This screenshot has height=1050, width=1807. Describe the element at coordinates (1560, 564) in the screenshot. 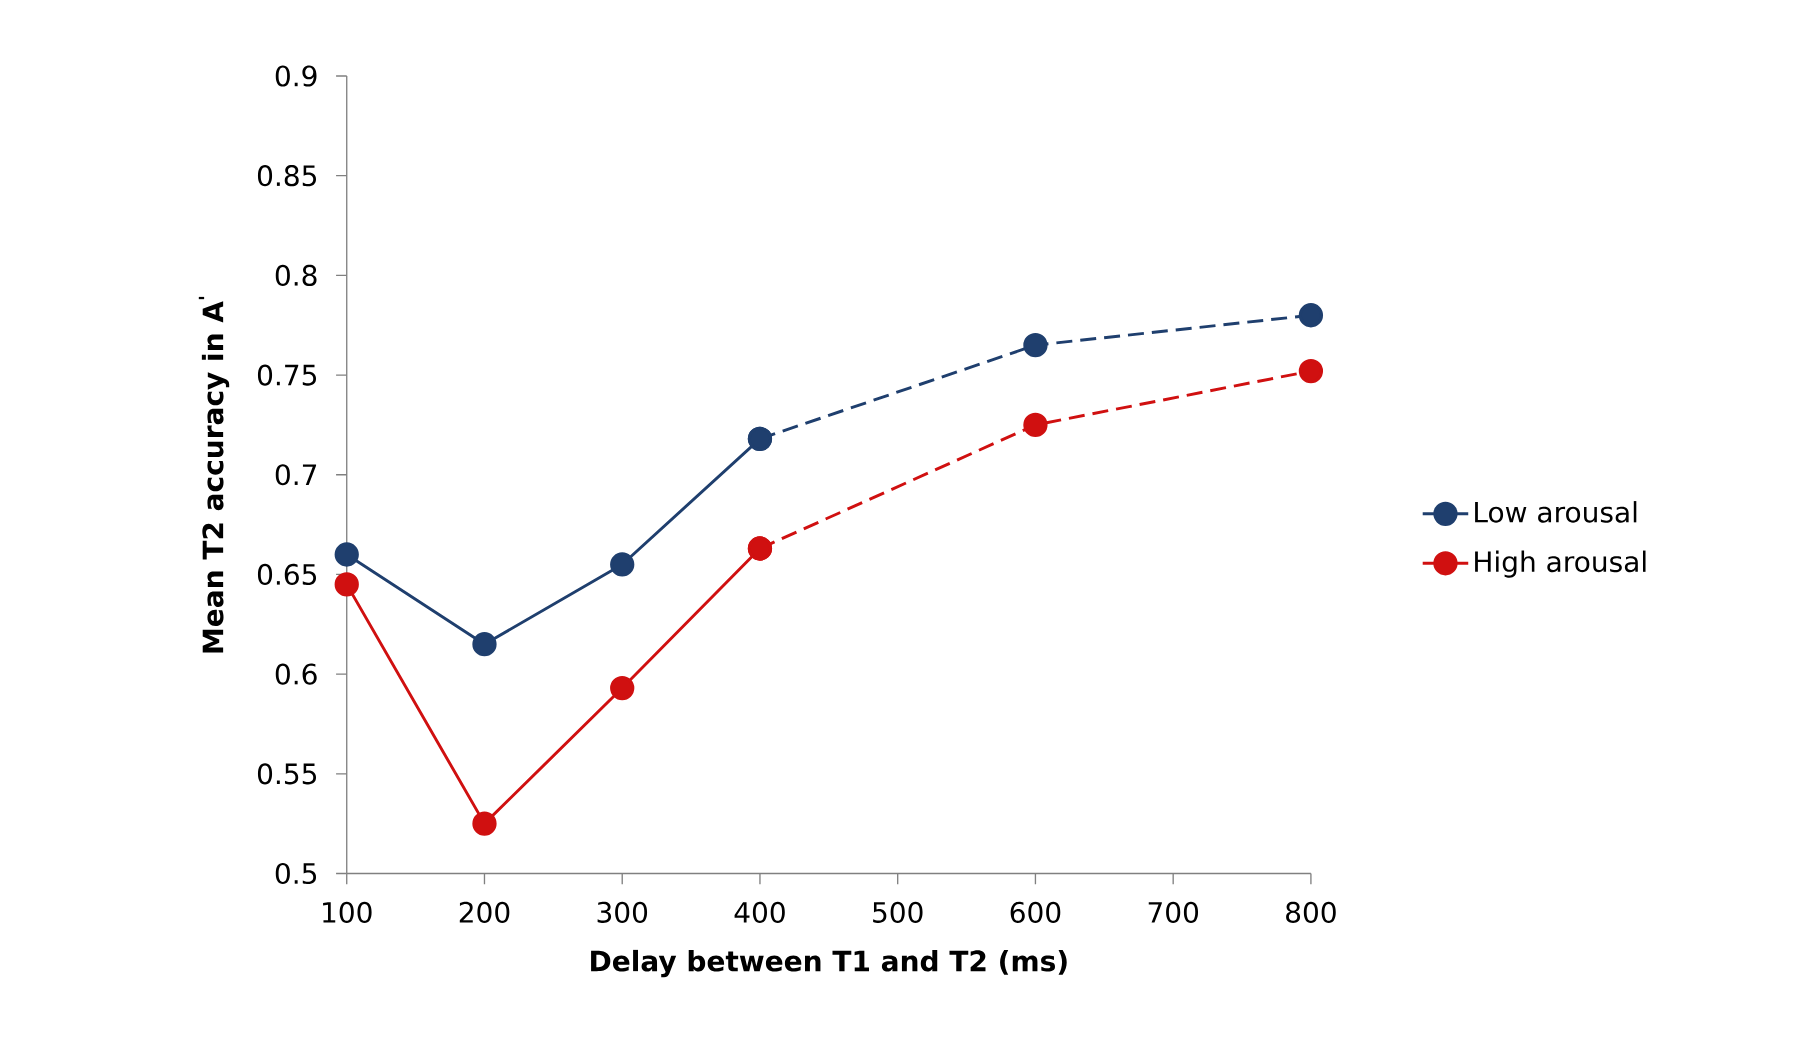

I see `legend-label: High arousal` at that location.